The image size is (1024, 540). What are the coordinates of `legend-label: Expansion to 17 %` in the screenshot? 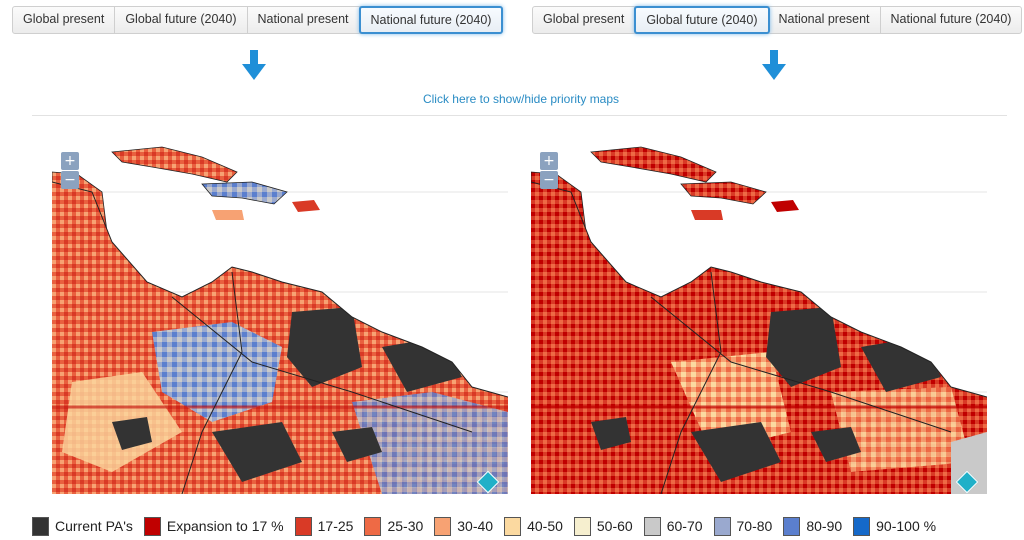 It's located at (225, 526).